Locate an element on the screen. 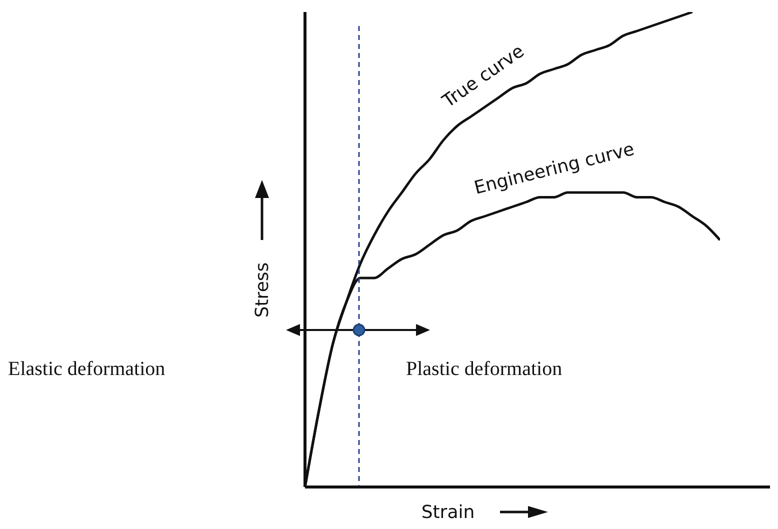  text: Elastic deformation is located at coordinates (87, 369).